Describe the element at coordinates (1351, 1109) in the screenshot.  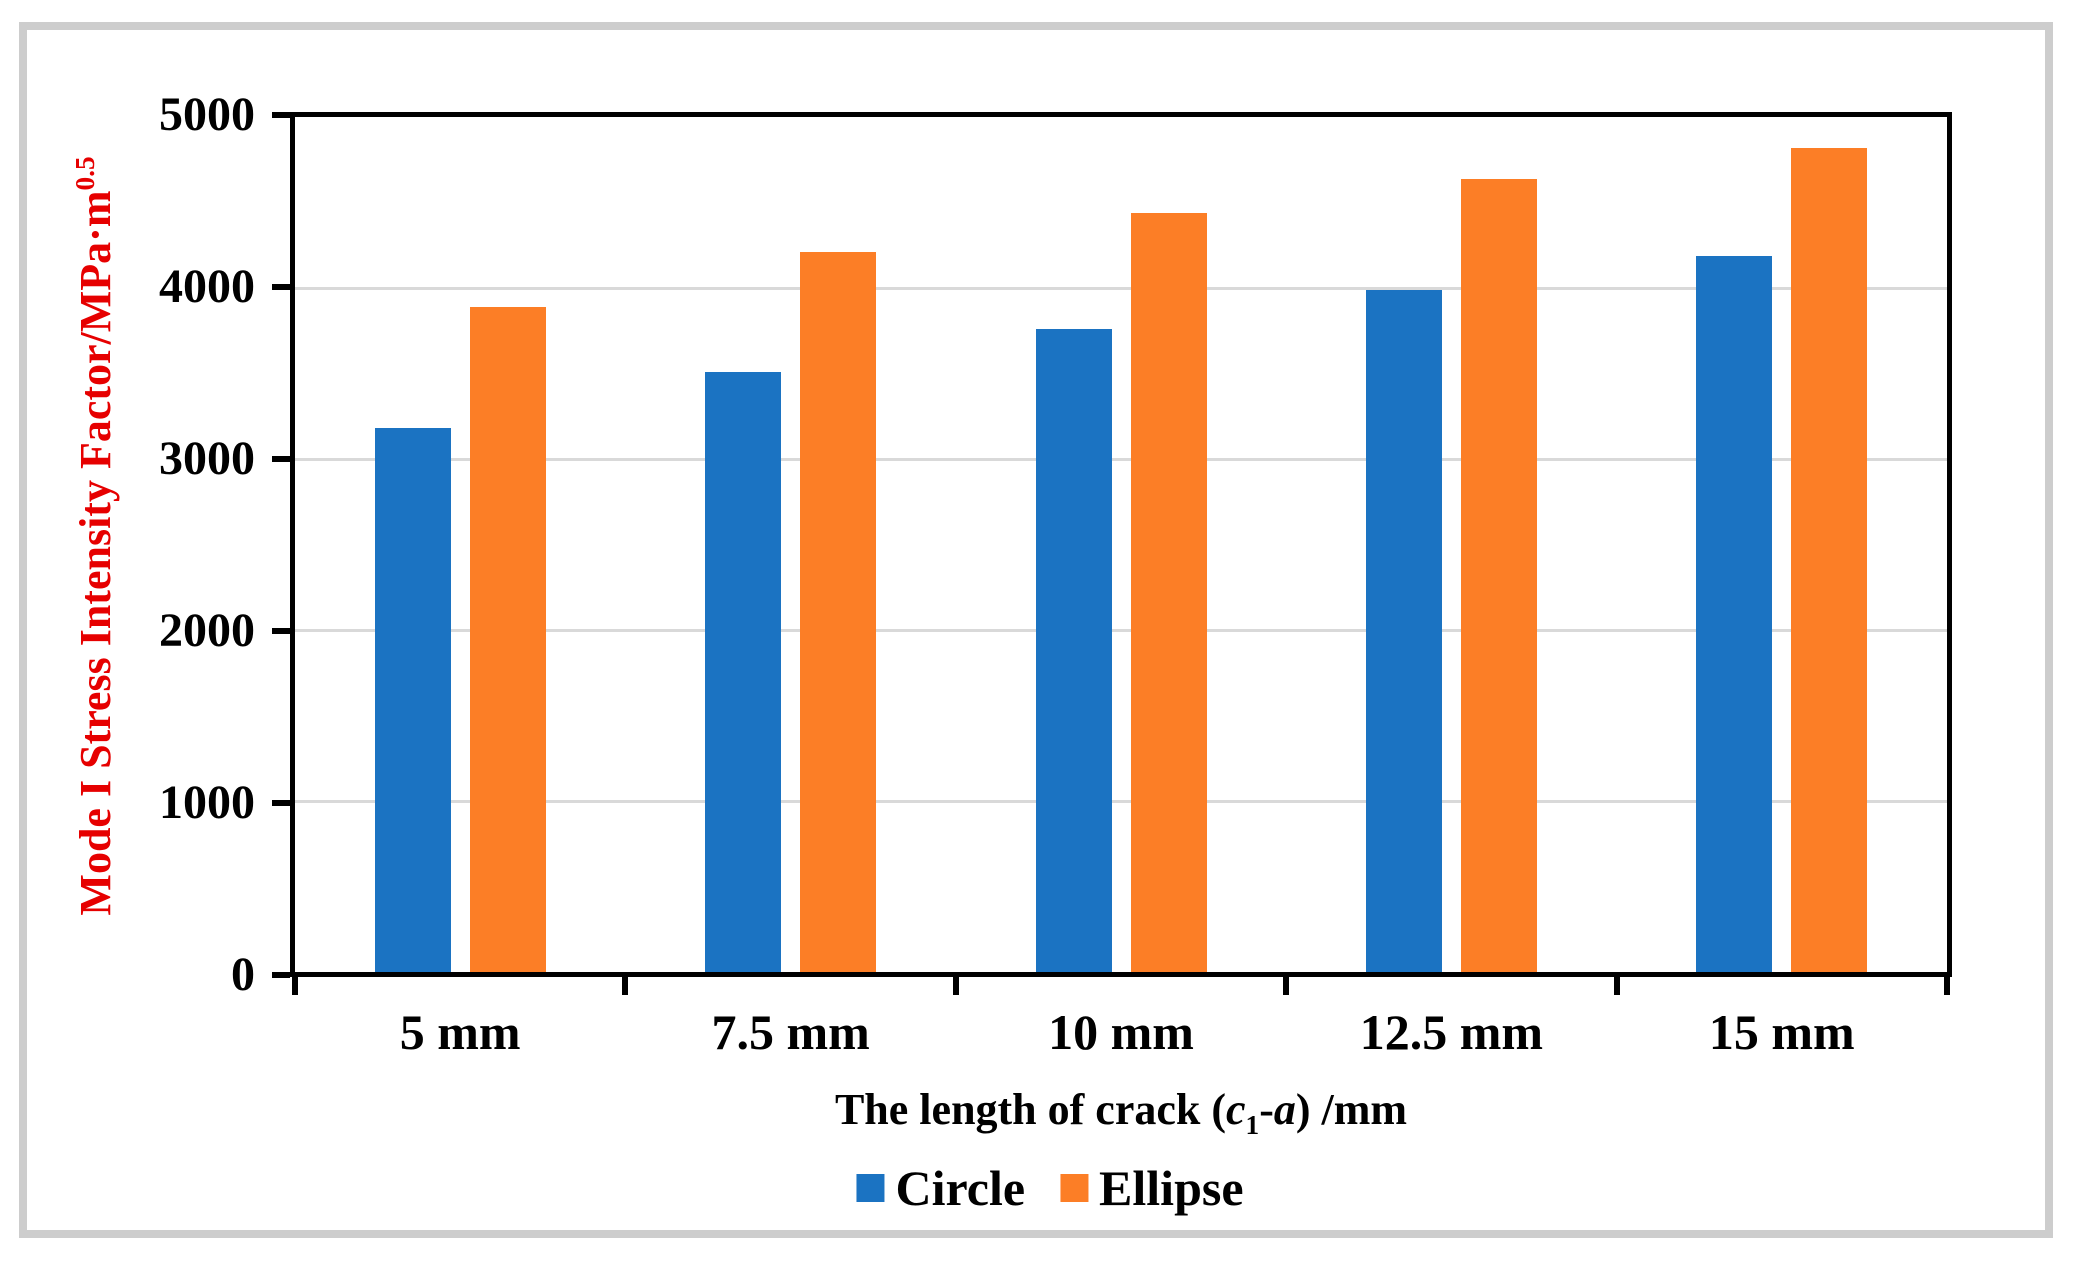
I see `title-token: ) /mm` at that location.